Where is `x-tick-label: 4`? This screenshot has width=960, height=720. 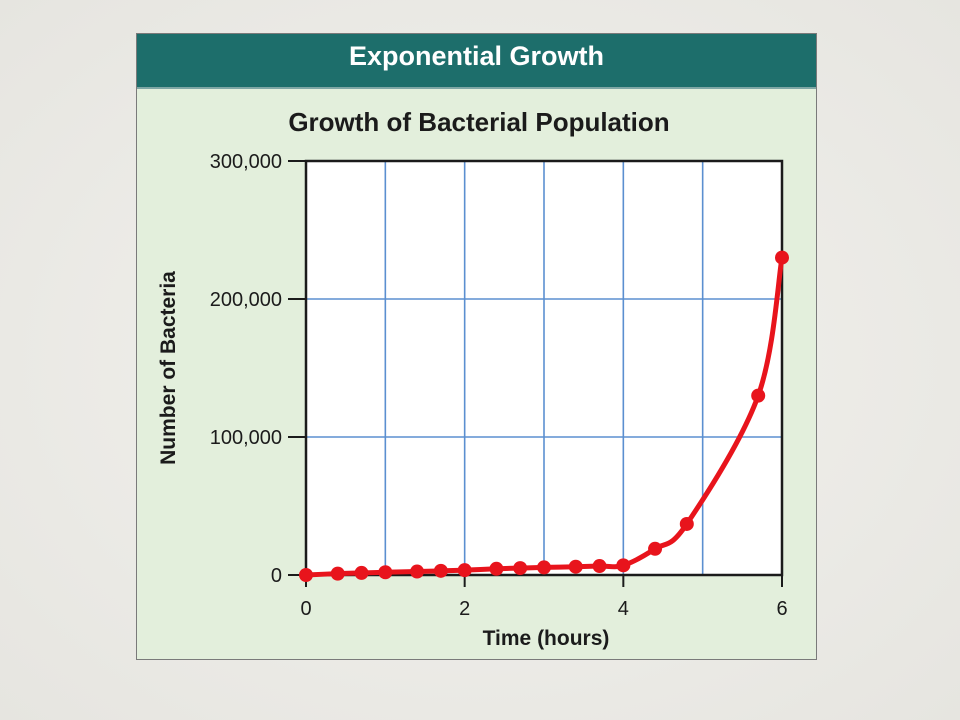
x-tick-label: 4 is located at coordinates (623, 609).